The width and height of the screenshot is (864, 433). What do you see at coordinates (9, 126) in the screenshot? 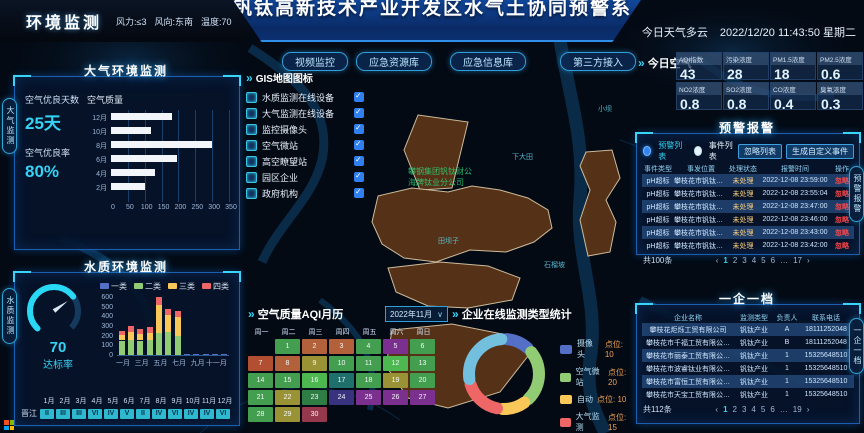
I see `edge-tab-air-monitor: 大气监测` at bounding box center [9, 126].